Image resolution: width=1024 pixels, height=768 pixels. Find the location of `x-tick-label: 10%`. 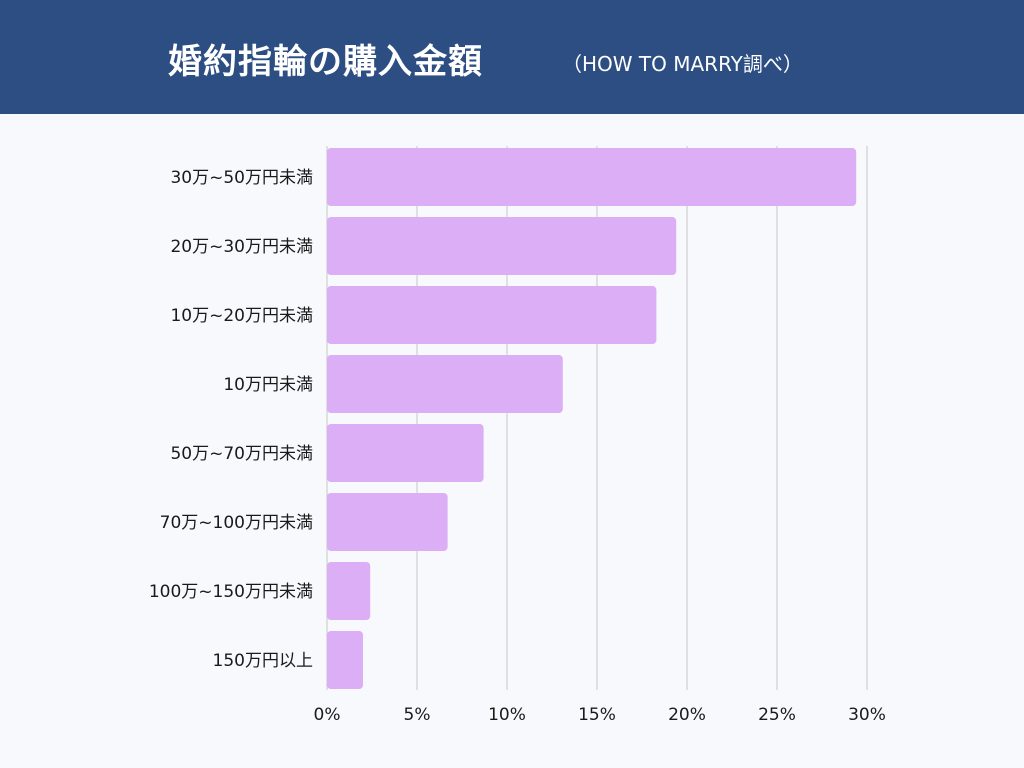

x-tick-label: 10% is located at coordinates (507, 715).